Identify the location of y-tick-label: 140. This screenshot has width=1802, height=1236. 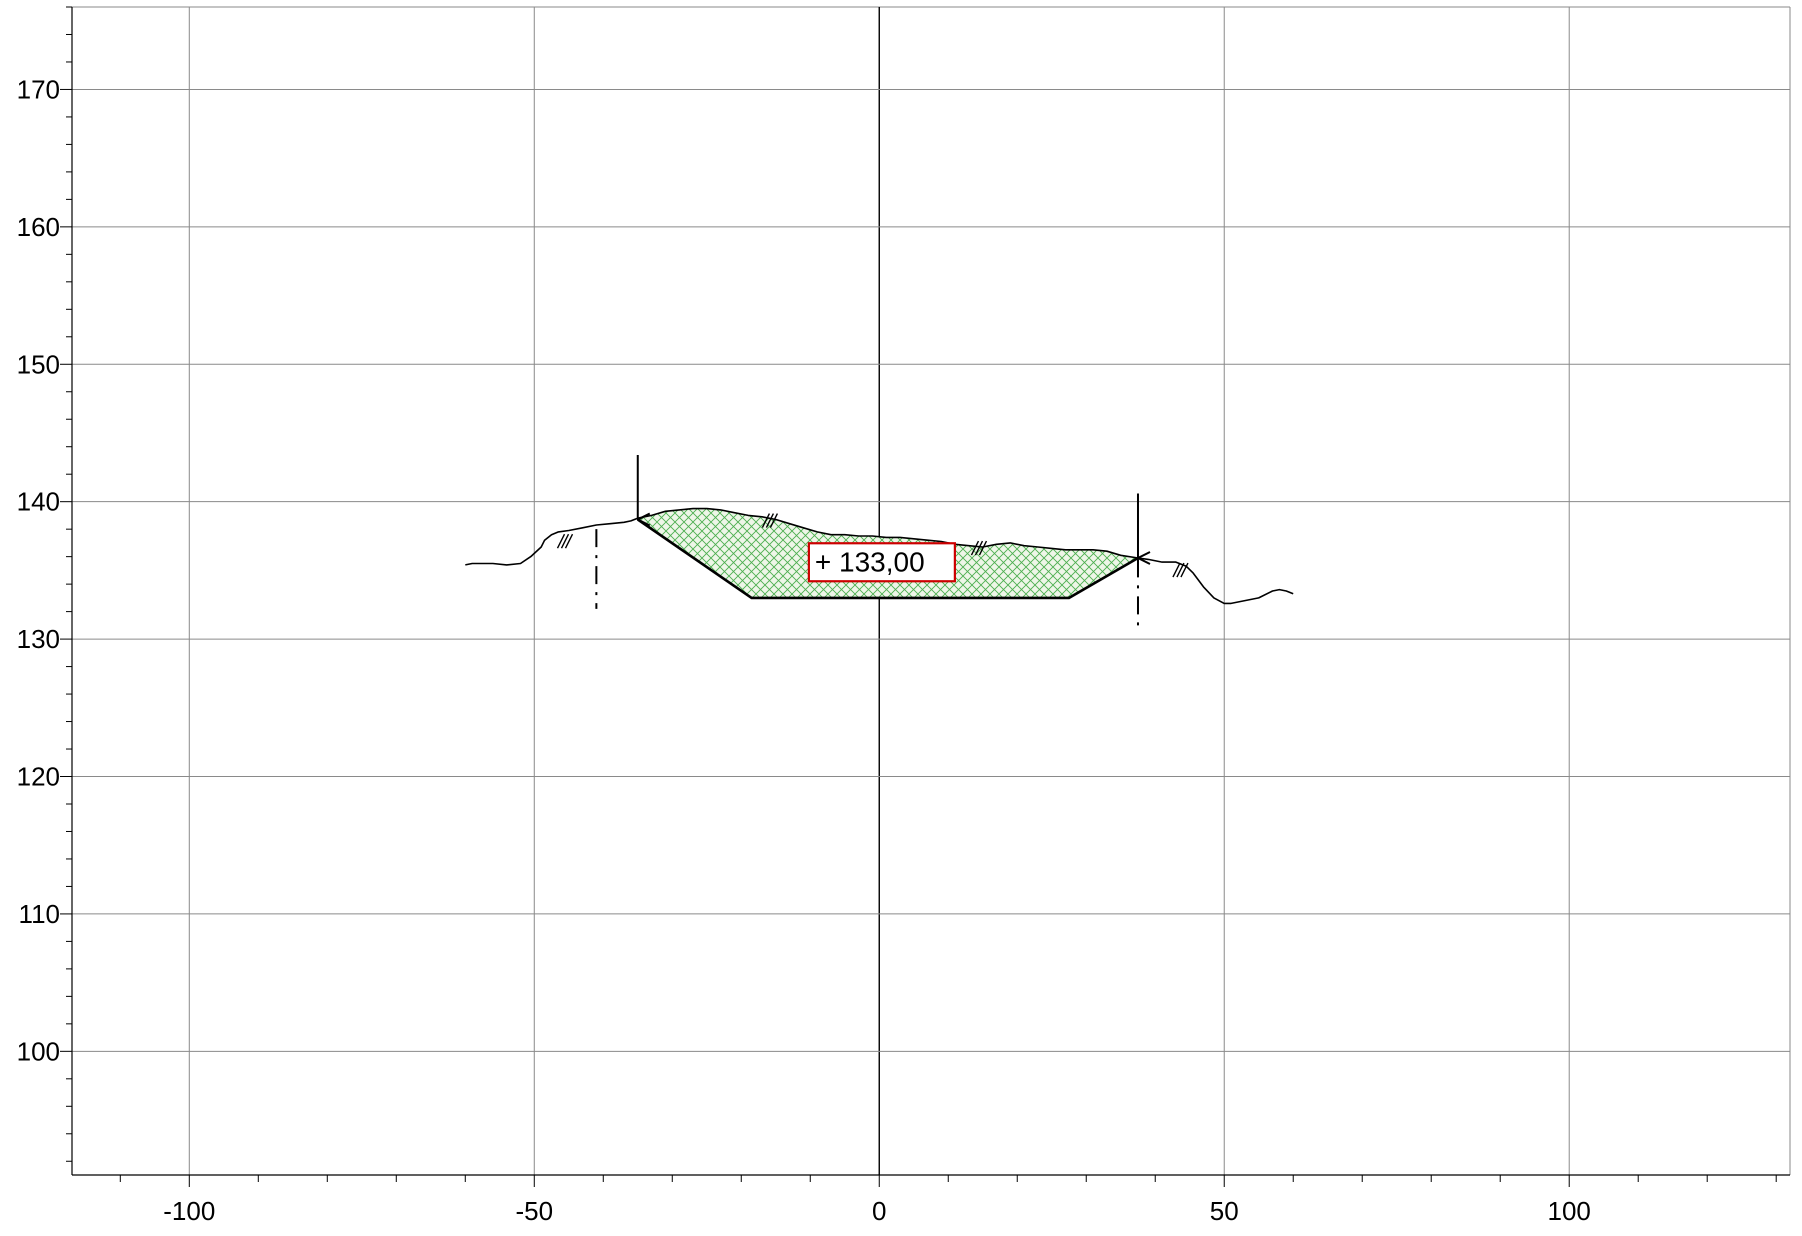
(38, 502).